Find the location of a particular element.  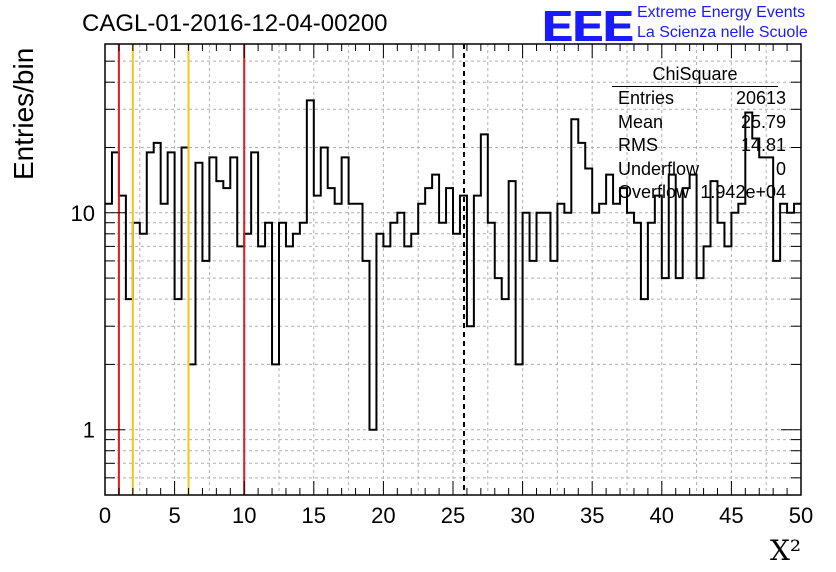

chart-title: CAGL-01-2016-12-04-00200 is located at coordinates (235, 23).